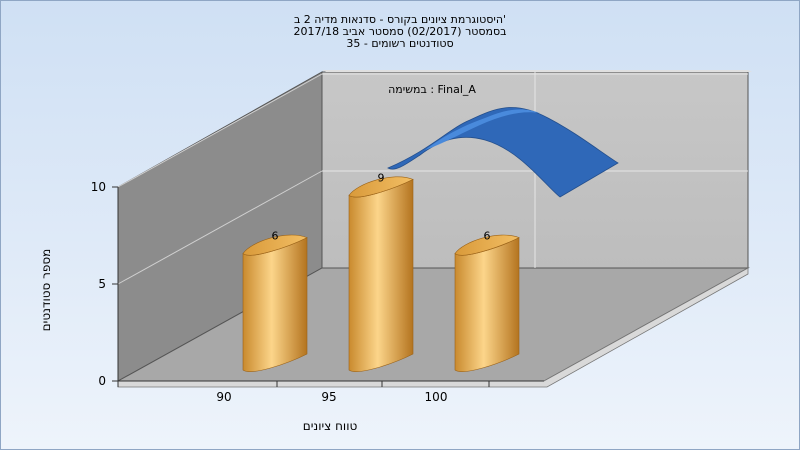 This screenshot has width=800, height=450. Describe the element at coordinates (98, 187) in the screenshot. I see `y-tick-label: 10` at that location.